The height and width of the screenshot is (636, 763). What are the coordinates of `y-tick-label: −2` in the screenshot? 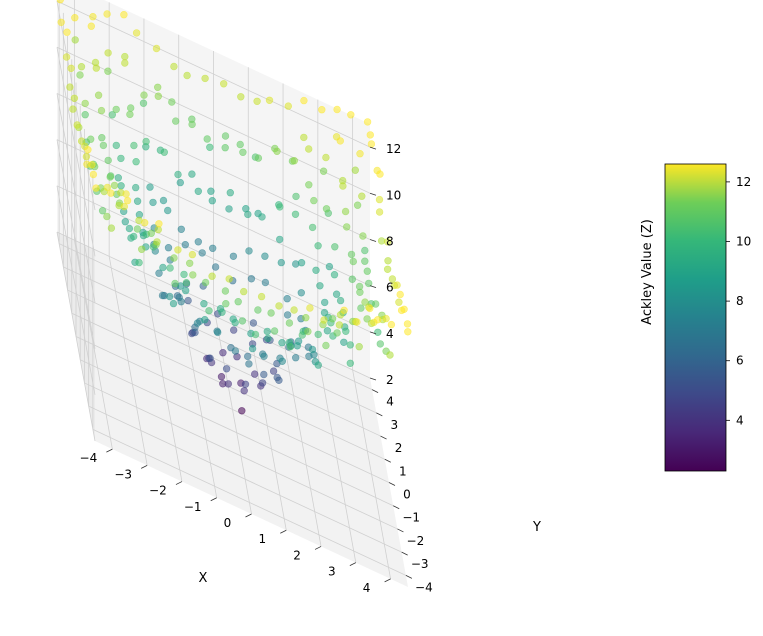 It's located at (416, 541).